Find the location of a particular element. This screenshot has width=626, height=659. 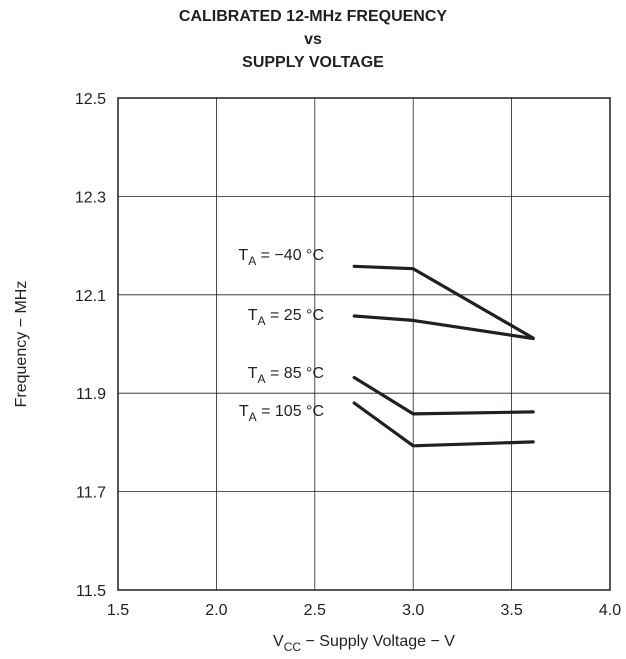

y-tick-label: 11.5 is located at coordinates (91, 591).